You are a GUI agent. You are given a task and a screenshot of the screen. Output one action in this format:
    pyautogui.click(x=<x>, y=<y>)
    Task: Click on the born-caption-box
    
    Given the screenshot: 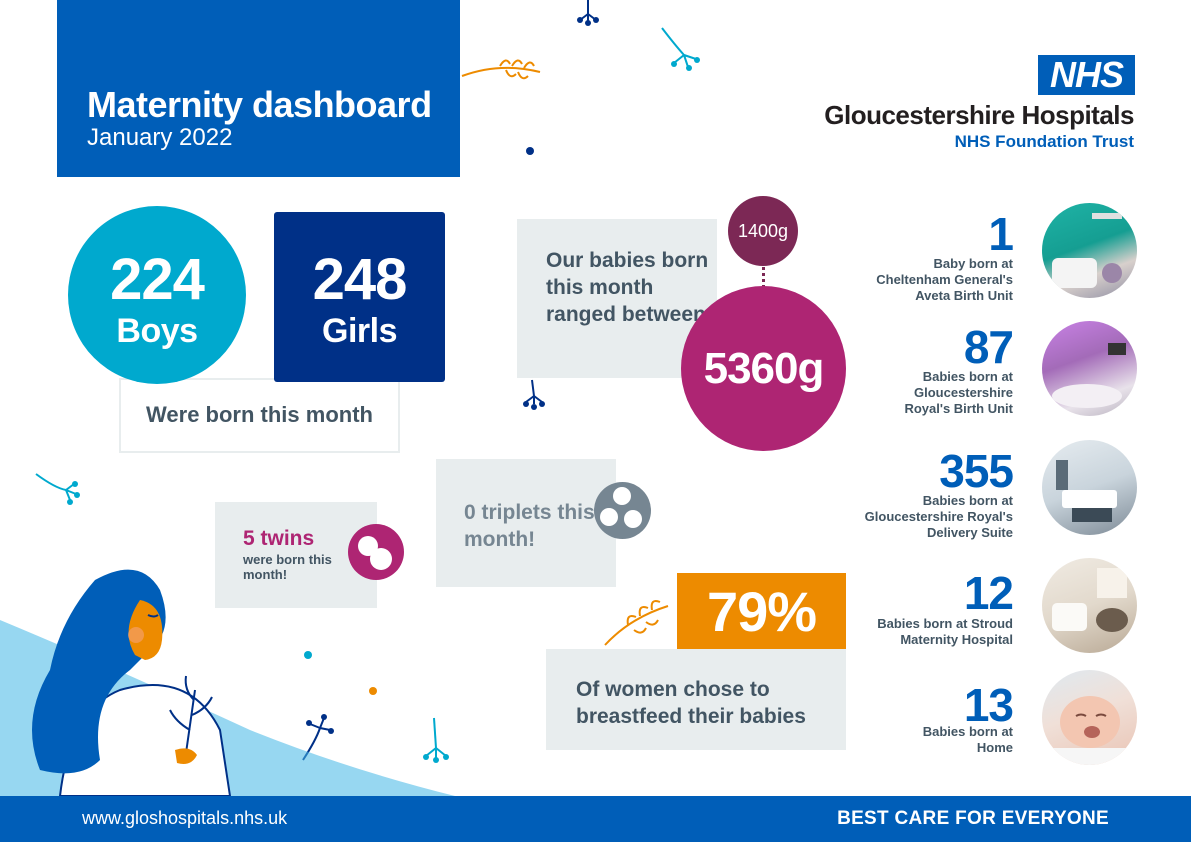 What is the action you would take?
    pyautogui.click(x=259, y=415)
    